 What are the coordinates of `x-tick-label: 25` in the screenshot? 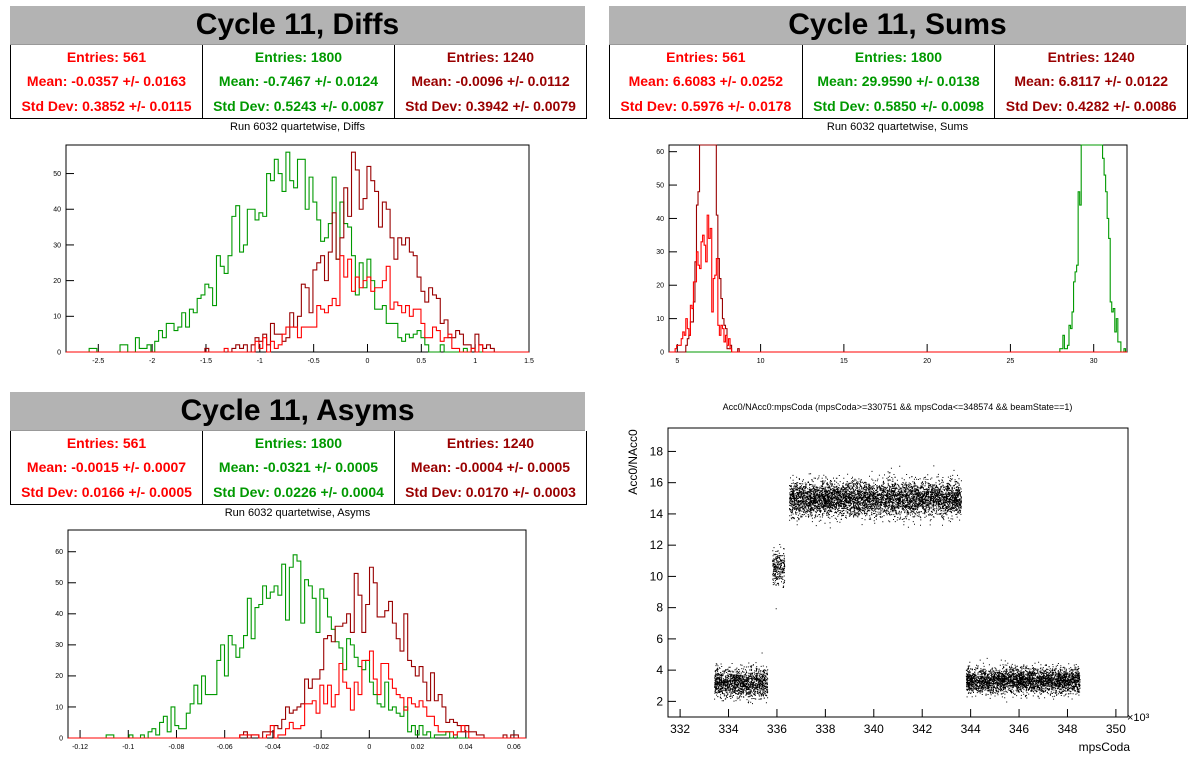 It's located at (1011, 361).